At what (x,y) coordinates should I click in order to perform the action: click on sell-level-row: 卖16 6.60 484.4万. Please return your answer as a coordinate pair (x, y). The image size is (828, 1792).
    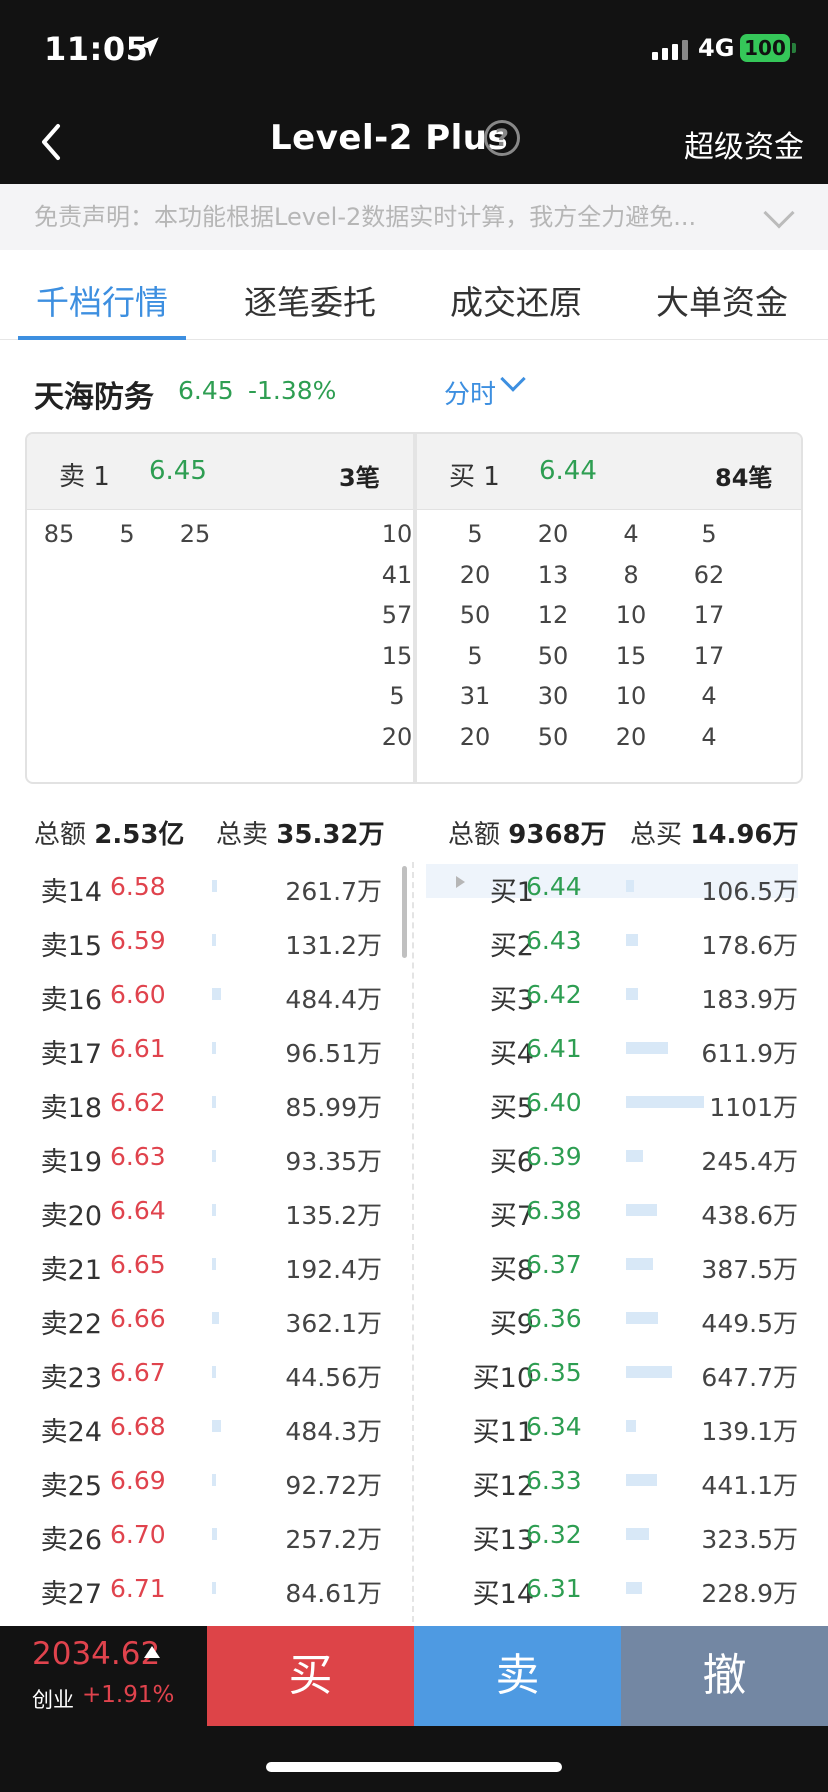
    Looking at the image, I should click on (205, 997).